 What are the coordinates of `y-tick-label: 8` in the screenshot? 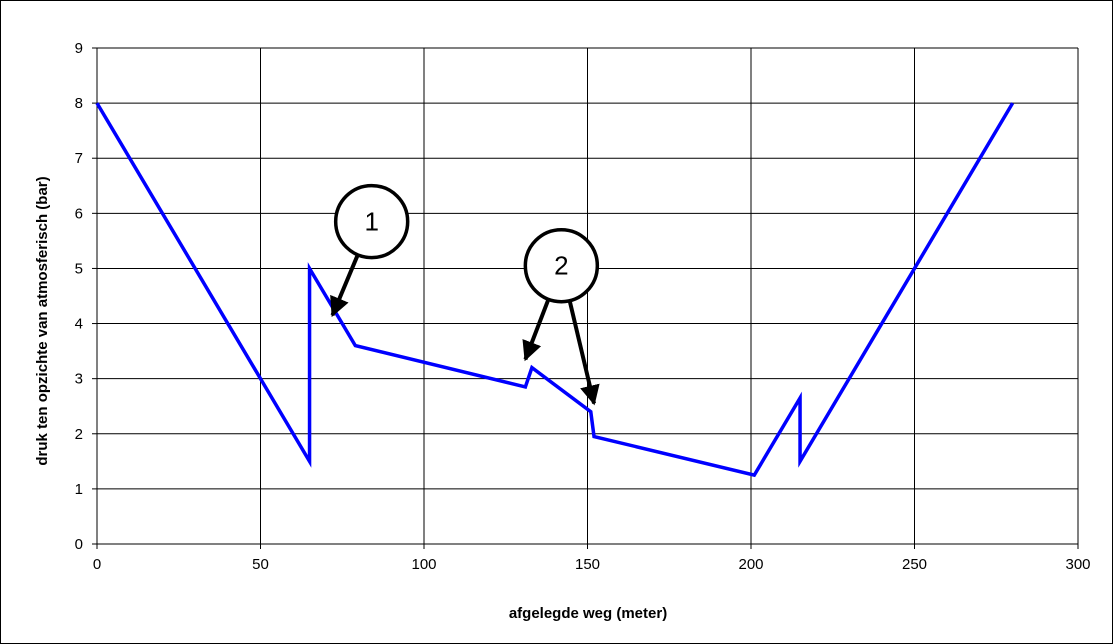 It's located at (79, 103).